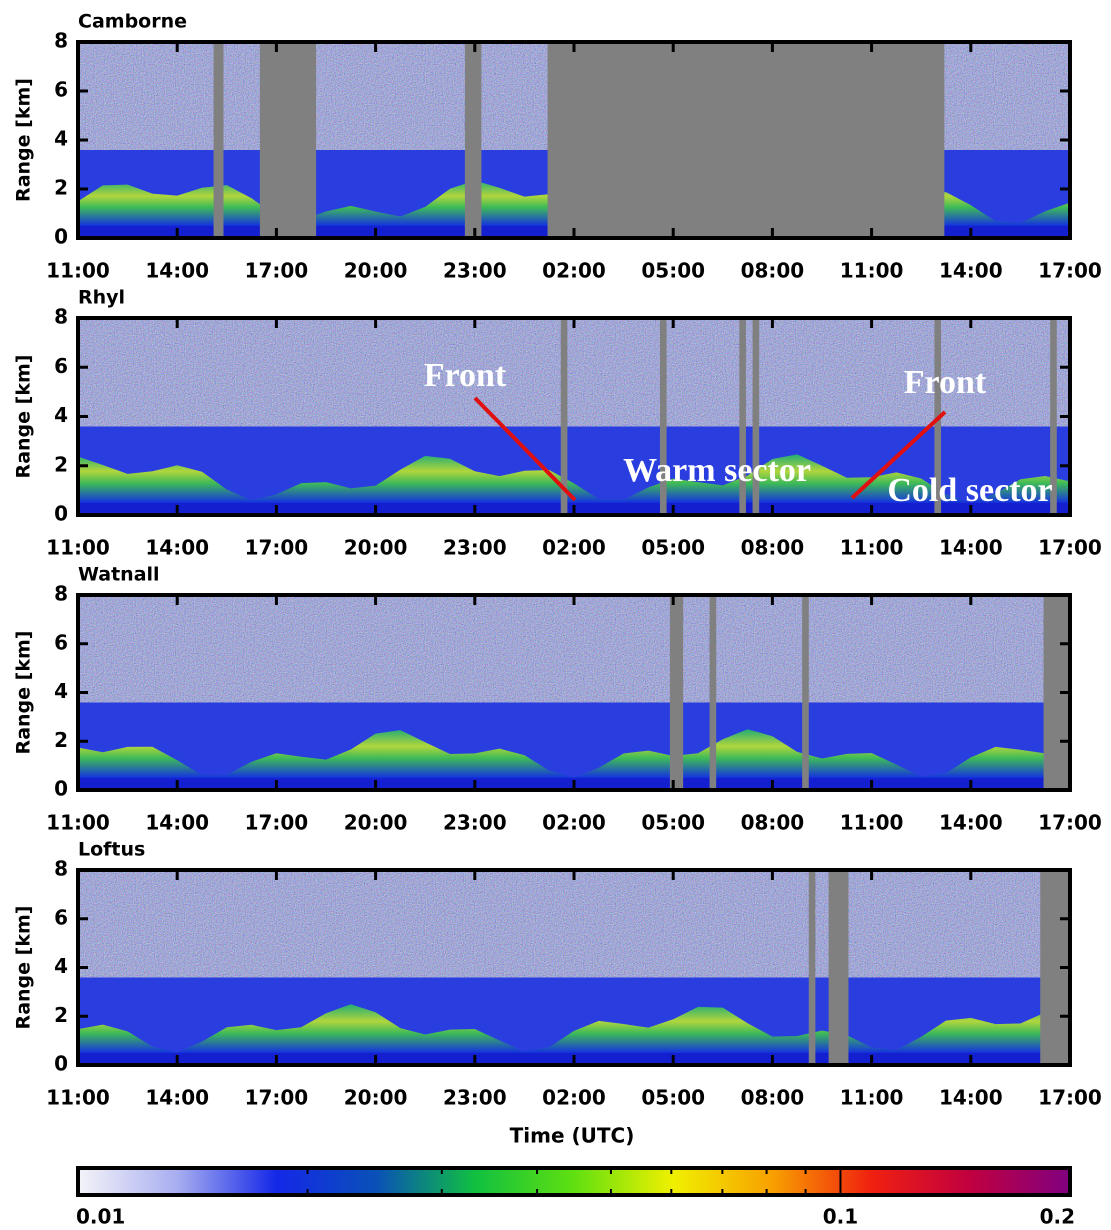 The width and height of the screenshot is (1111, 1230). What do you see at coordinates (840, 1217) in the screenshot?
I see `colorbar-tick-label: 0.1` at bounding box center [840, 1217].